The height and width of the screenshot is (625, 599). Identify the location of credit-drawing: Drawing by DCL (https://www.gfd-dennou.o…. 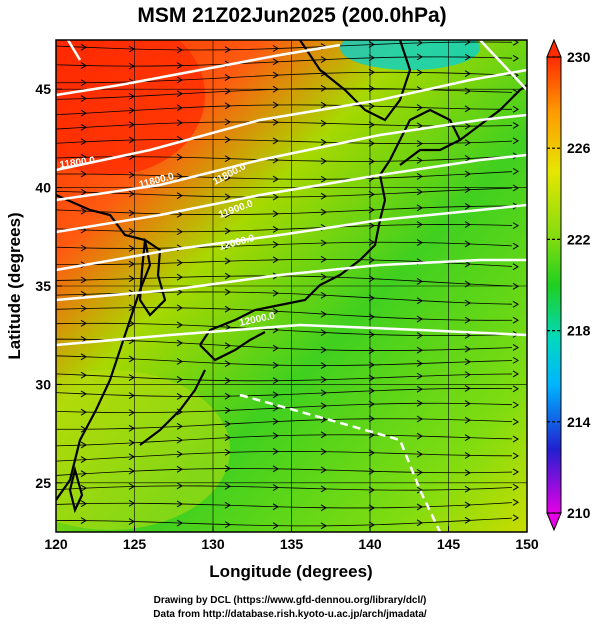
(290, 600).